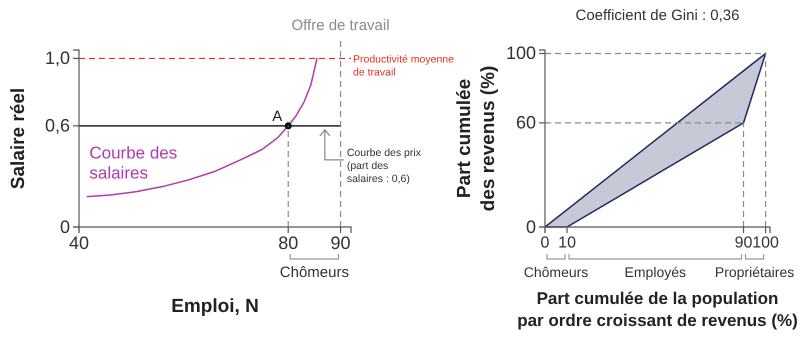 The image size is (810, 349). I want to click on x-tick-label: 10, so click(567, 243).